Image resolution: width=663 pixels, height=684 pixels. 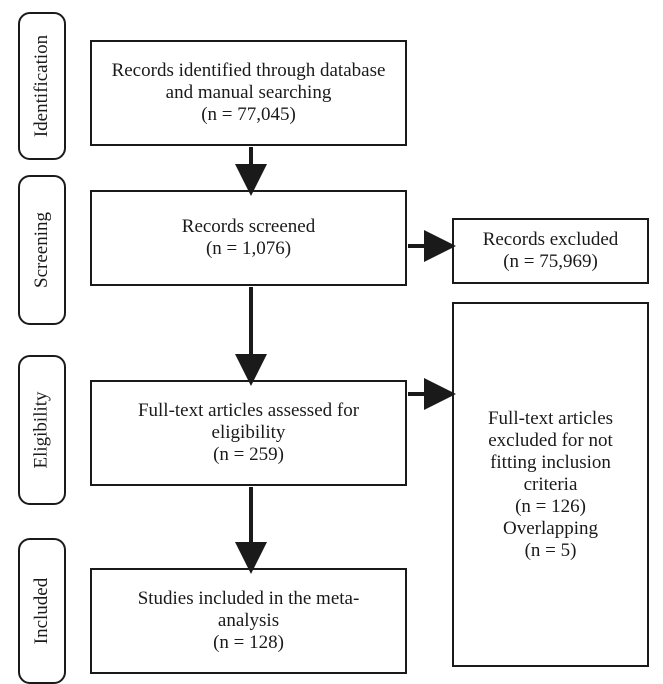 I want to click on studies-included-line-2: analysis, so click(x=248, y=620).